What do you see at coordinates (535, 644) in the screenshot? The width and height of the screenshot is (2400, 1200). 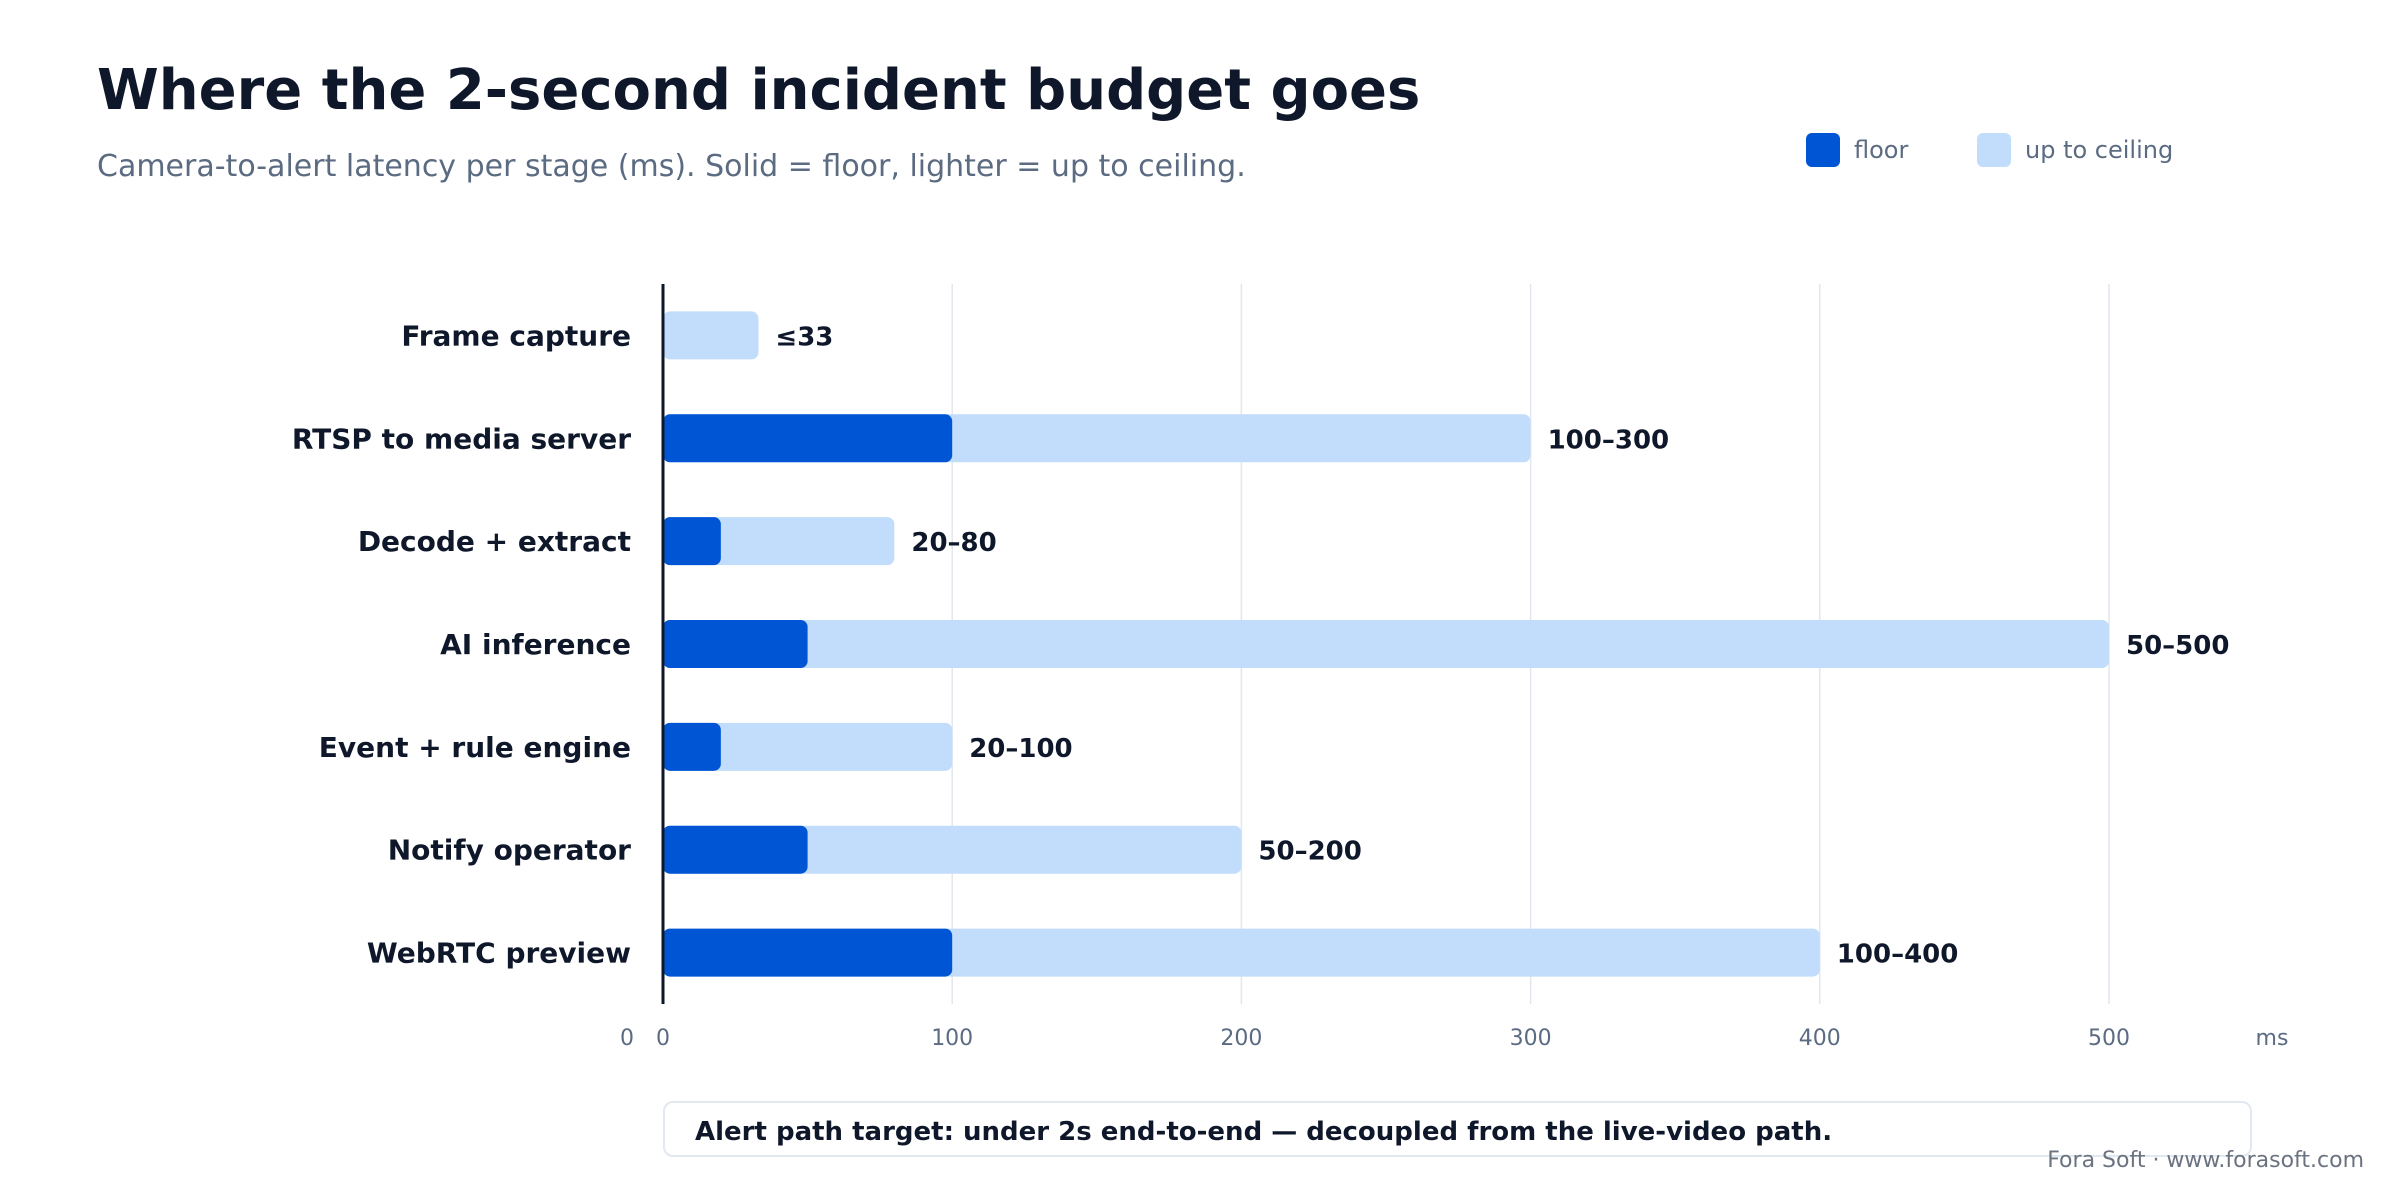 I see `category-label-3: AI inference` at bounding box center [535, 644].